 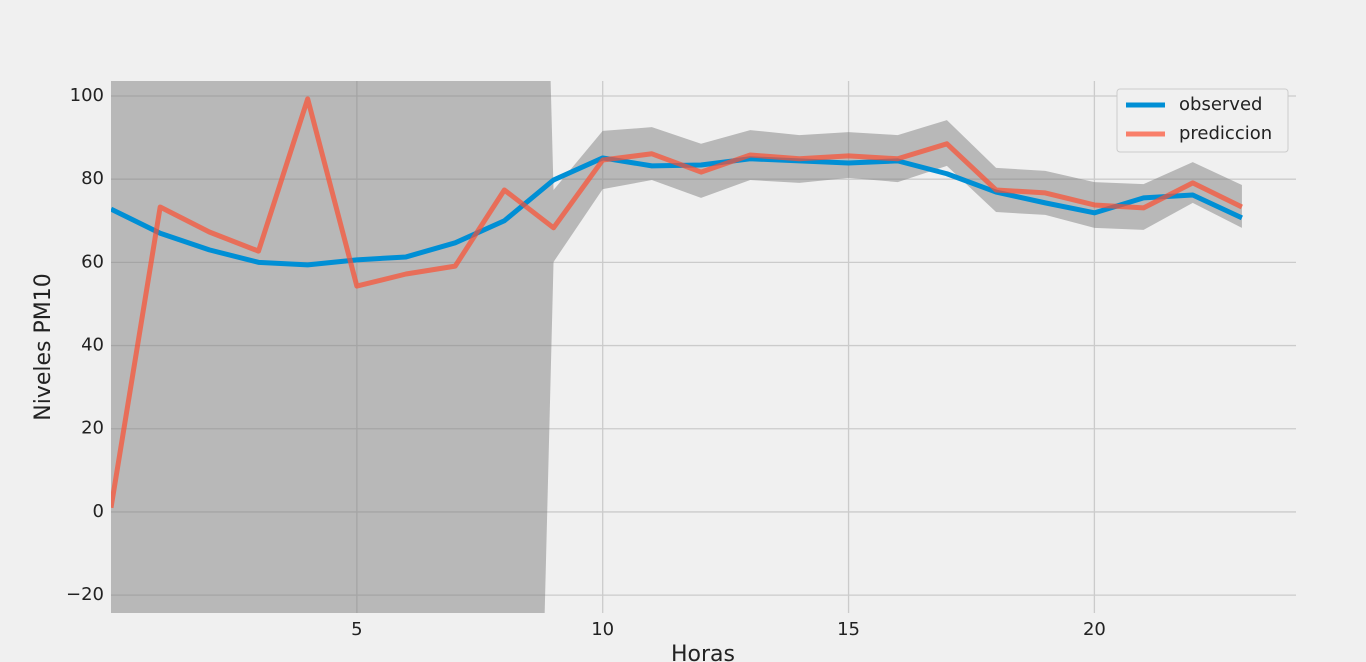 I want to click on y-tick-label: −20, so click(x=85, y=594).